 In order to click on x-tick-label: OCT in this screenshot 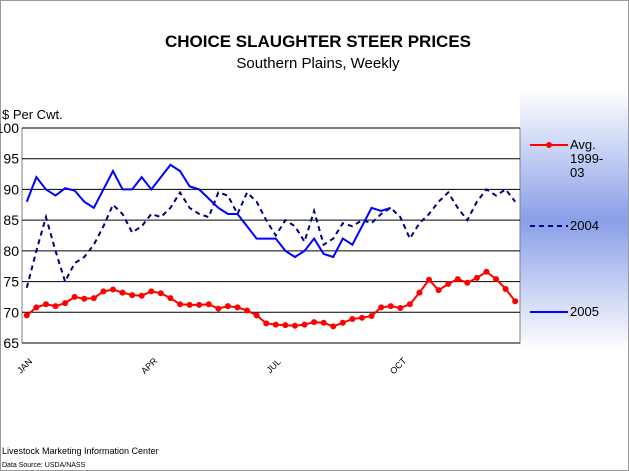, I will do `click(398, 365)`.